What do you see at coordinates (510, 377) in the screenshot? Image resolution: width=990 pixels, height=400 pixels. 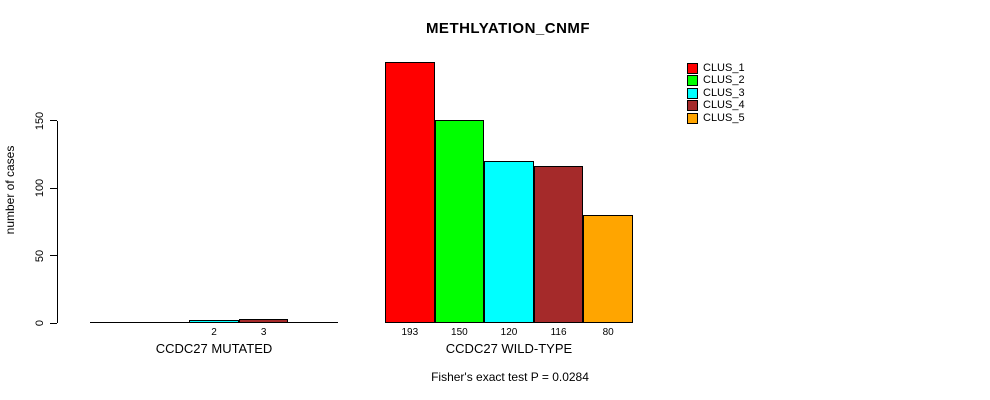 I see `fisher-test-footnote: Fisher's exact test P = 0.0284` at bounding box center [510, 377].